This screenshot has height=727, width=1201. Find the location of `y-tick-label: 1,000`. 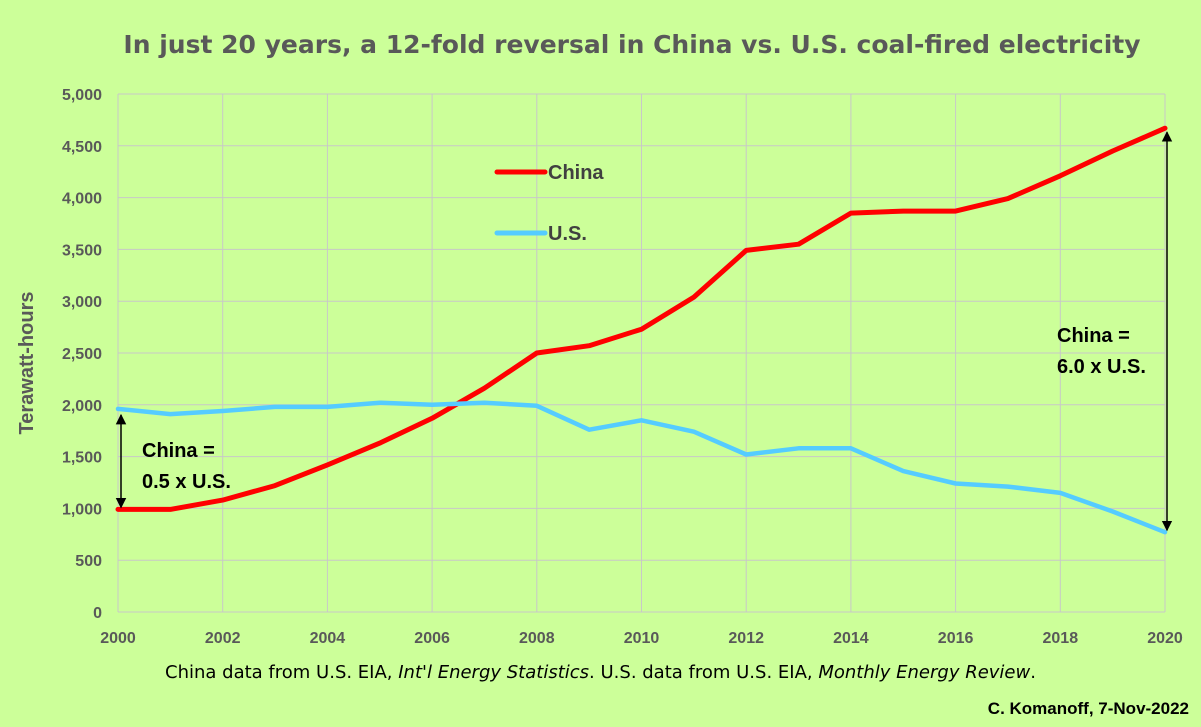

y-tick-label: 1,000 is located at coordinates (82, 509).